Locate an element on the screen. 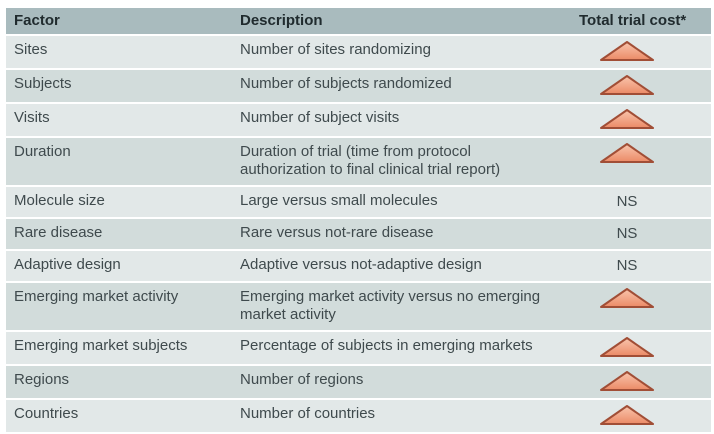  factor-cell: Duration is located at coordinates (119, 162).